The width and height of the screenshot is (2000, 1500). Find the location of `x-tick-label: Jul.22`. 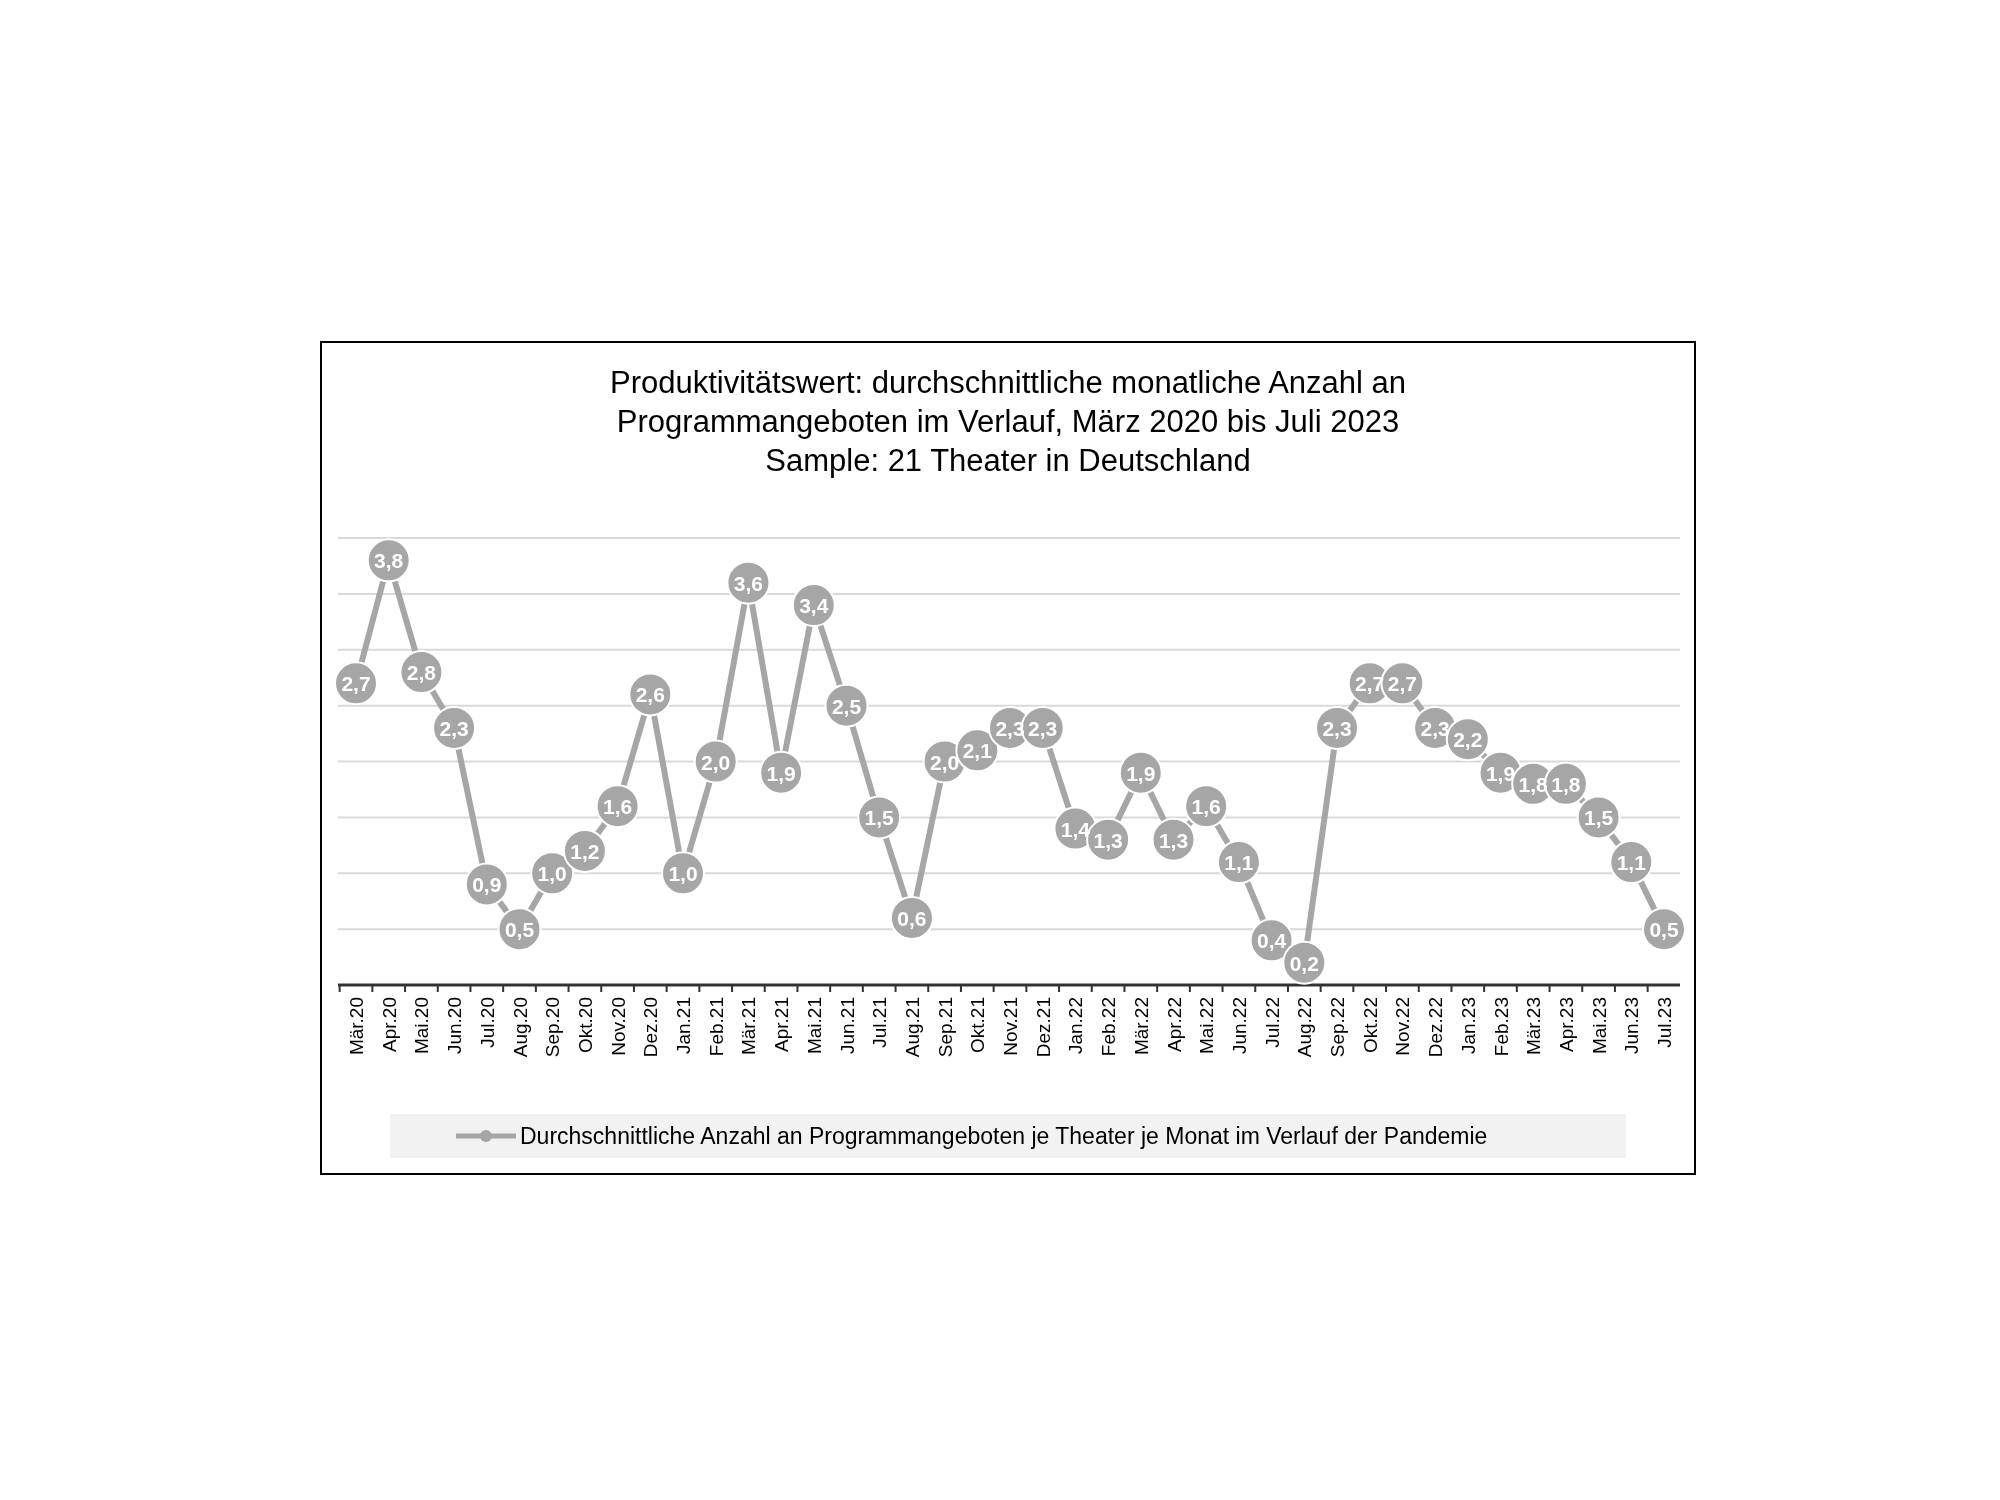

x-tick-label: Jul.22 is located at coordinates (1272, 1022).